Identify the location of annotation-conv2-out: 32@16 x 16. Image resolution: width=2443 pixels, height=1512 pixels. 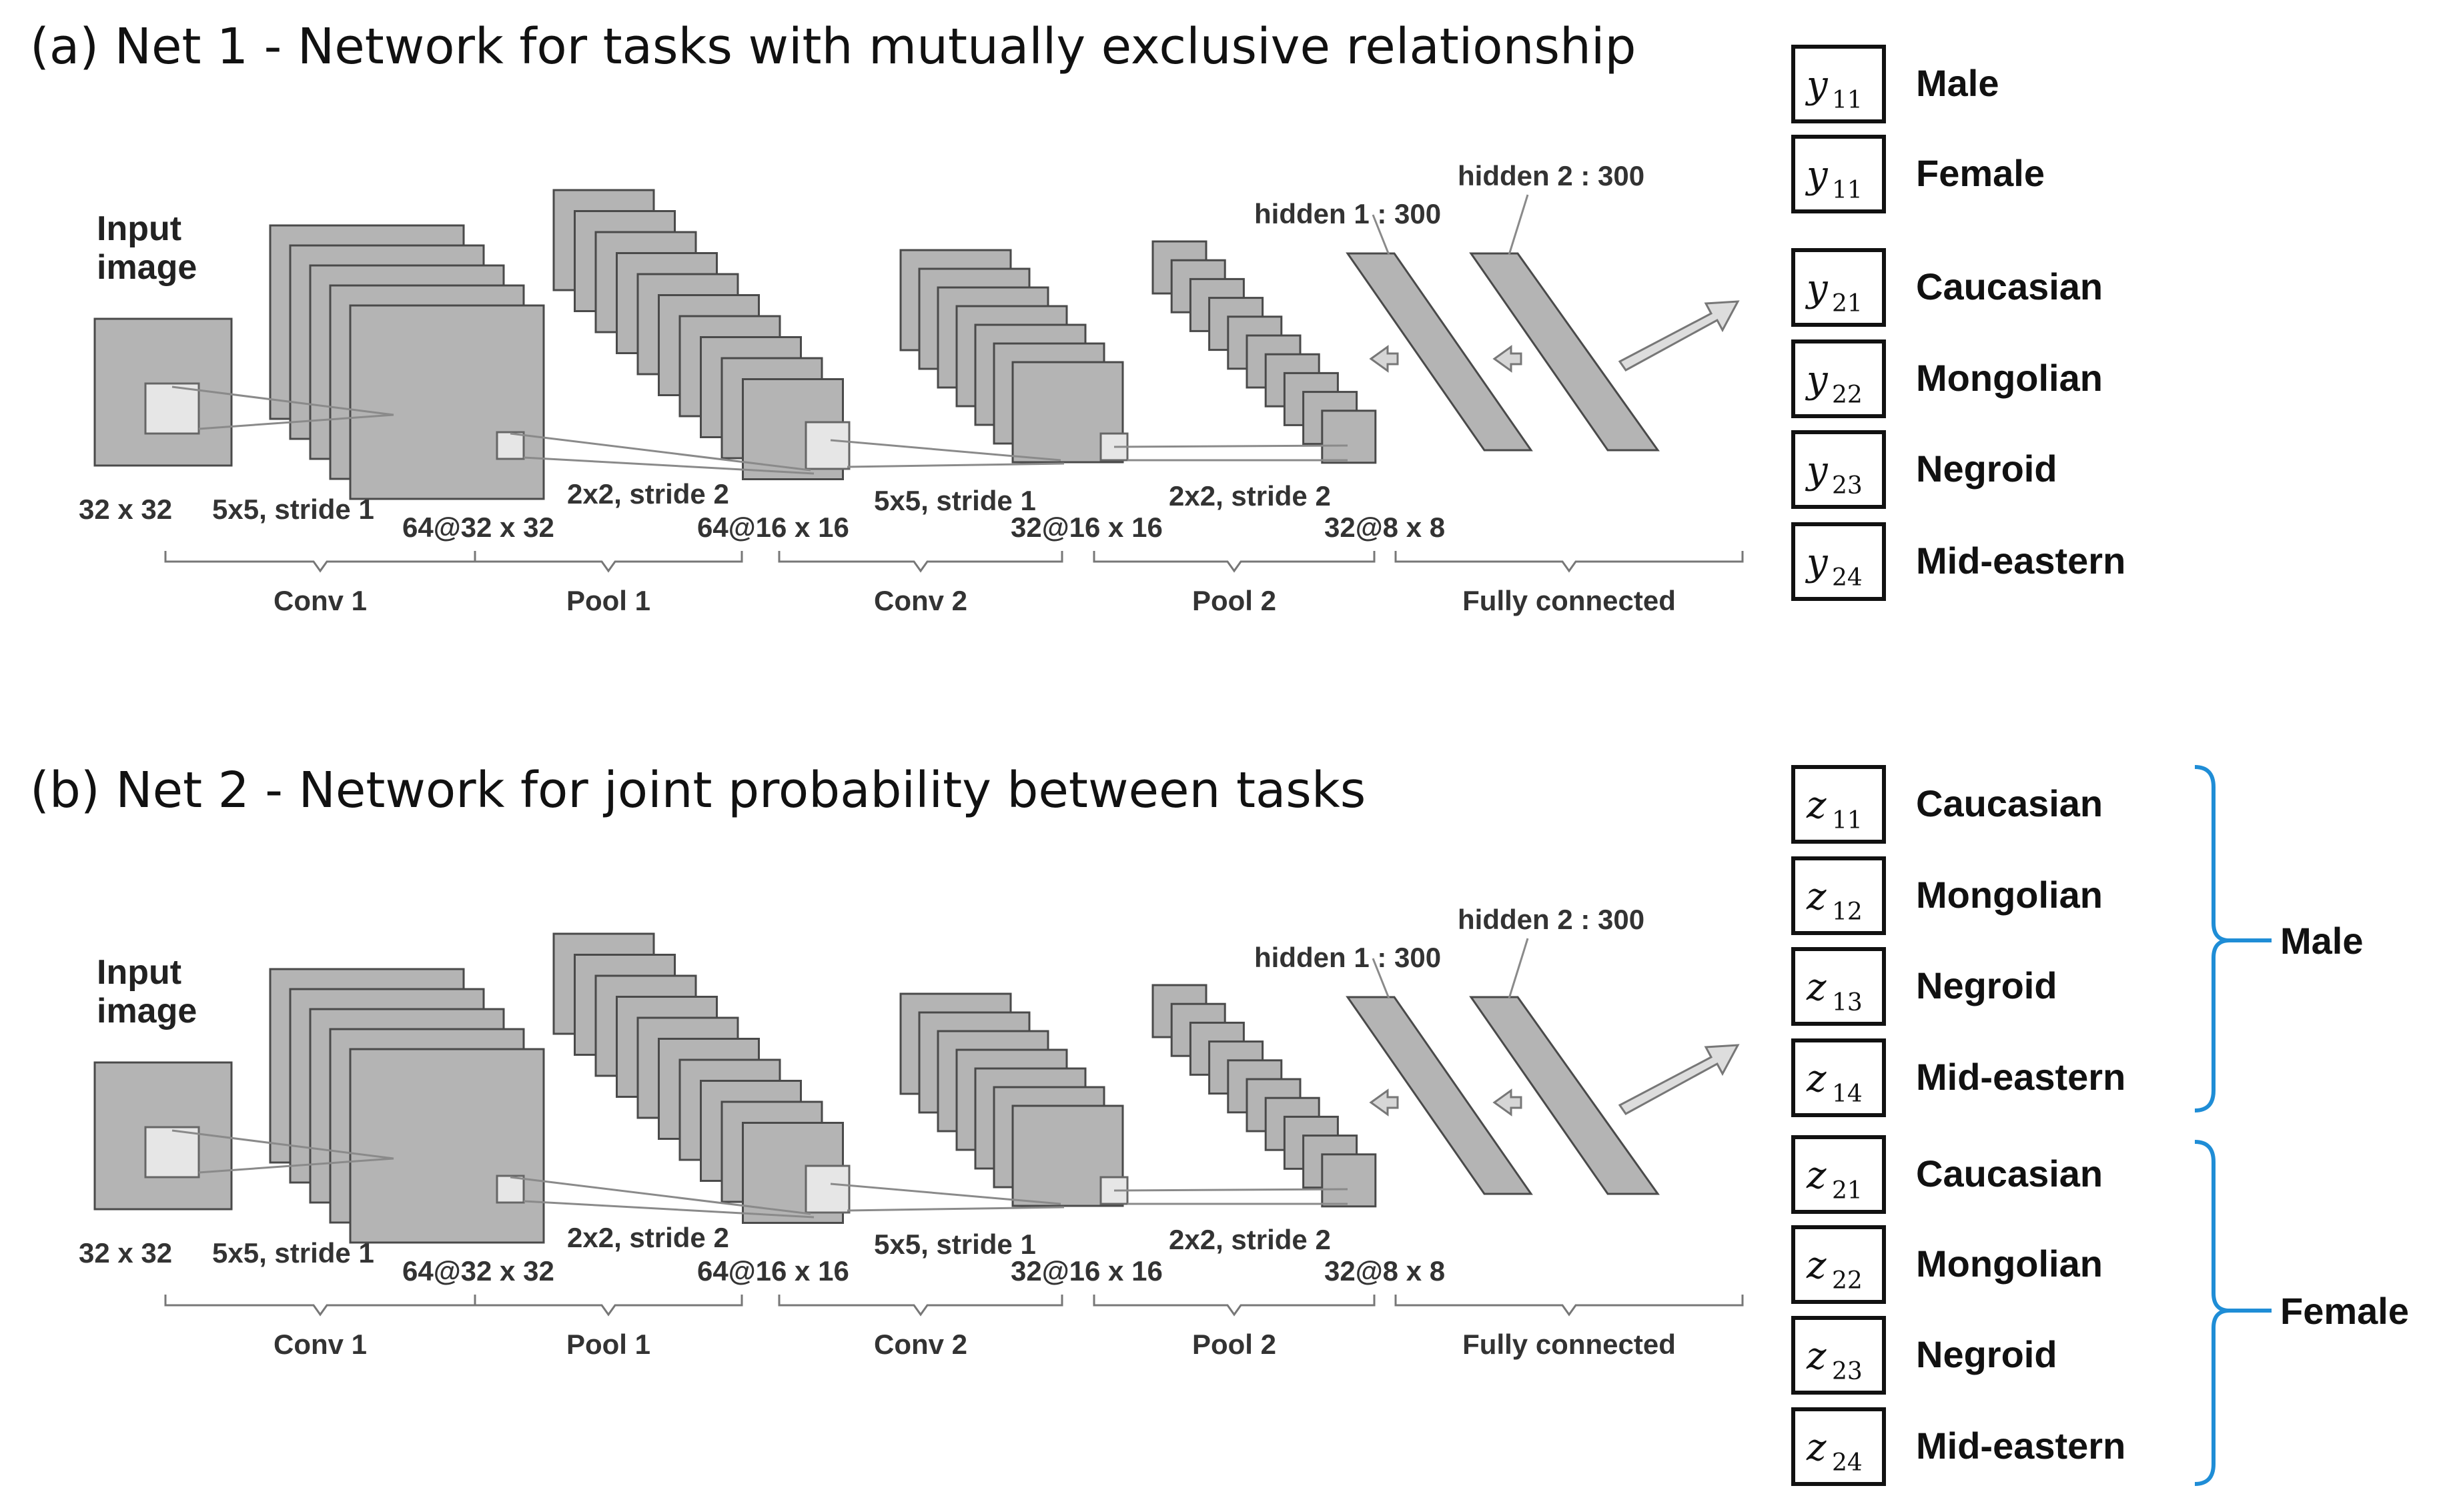
(1087, 527).